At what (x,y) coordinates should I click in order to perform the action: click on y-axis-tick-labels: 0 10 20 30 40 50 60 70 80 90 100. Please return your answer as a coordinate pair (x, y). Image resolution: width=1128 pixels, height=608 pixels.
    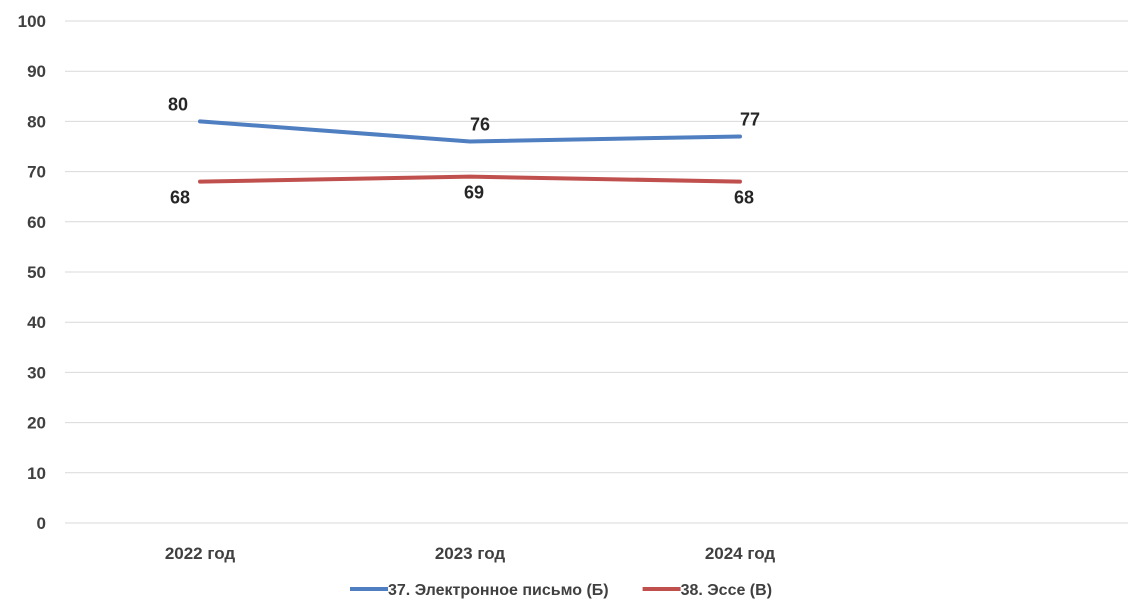
    Looking at the image, I should click on (32, 272).